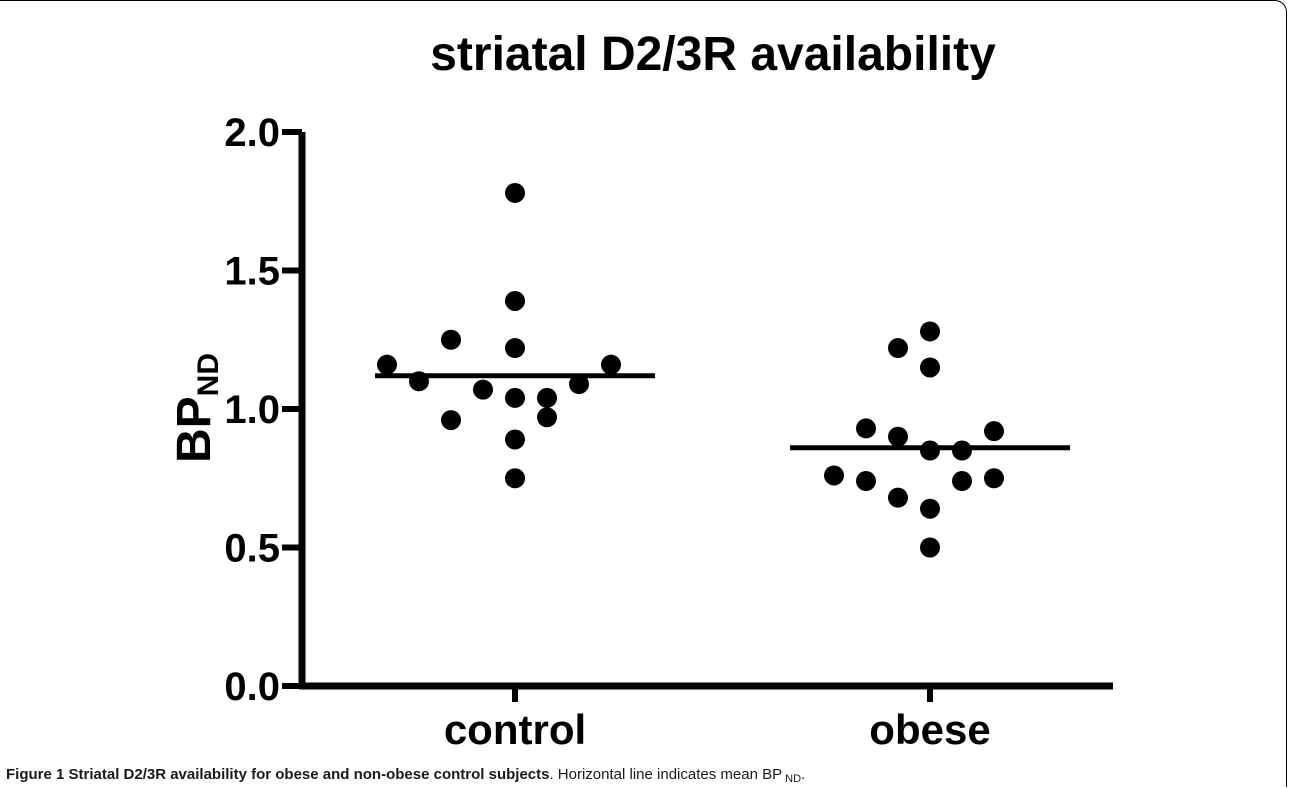 The image size is (1290, 788). What do you see at coordinates (252, 687) in the screenshot?
I see `y-tick-label: 0.0` at bounding box center [252, 687].